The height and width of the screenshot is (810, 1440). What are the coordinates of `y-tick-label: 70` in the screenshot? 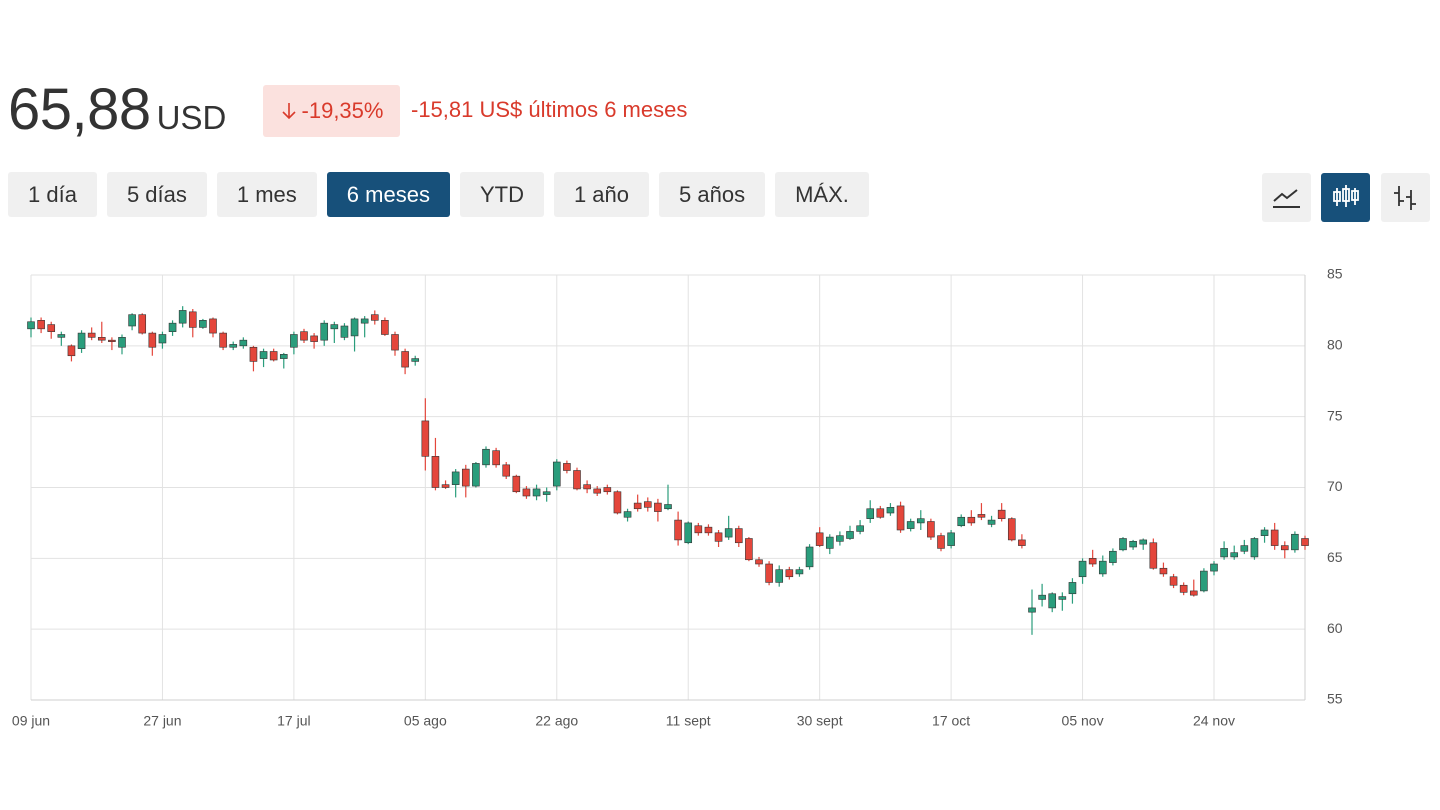 It's located at (1335, 486).